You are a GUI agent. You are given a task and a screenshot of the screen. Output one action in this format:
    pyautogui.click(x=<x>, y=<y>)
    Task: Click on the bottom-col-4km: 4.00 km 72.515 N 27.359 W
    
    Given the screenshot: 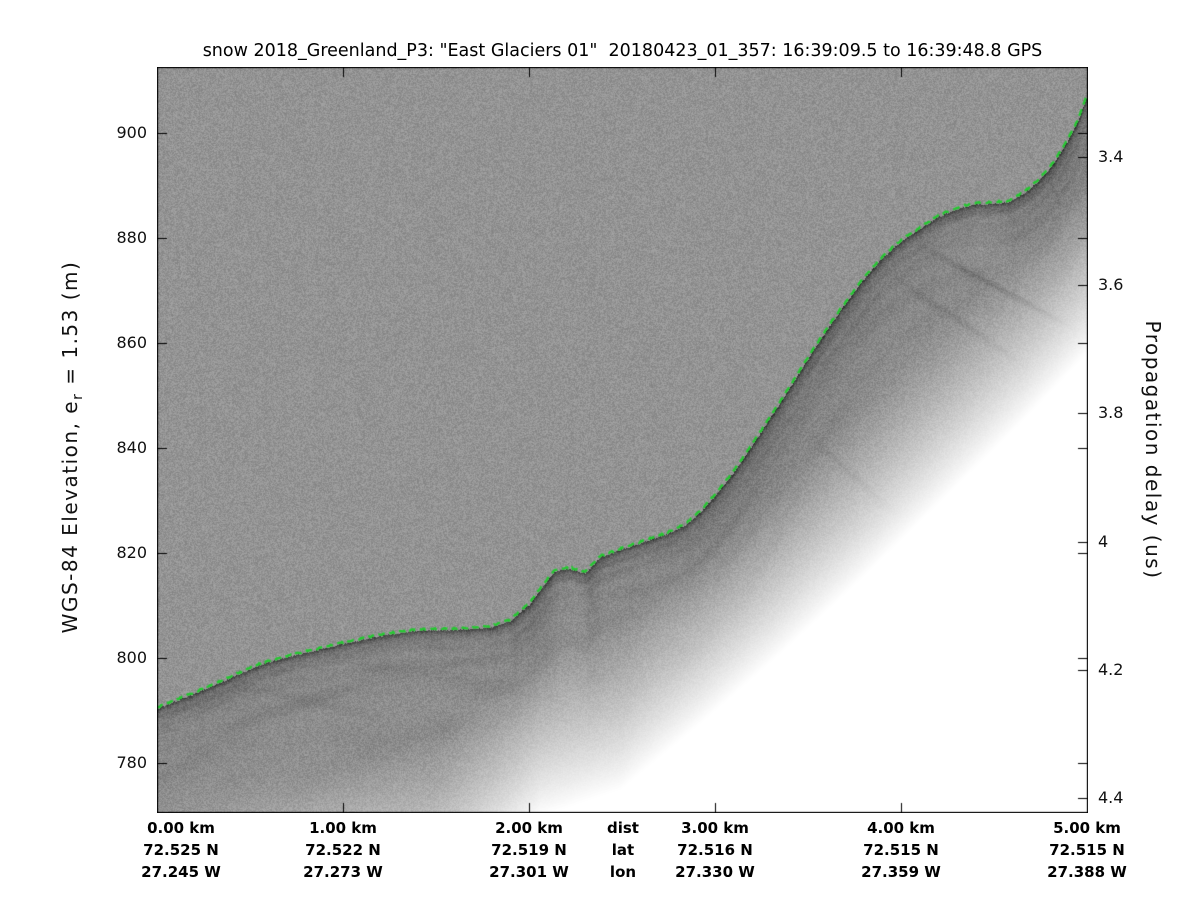 What is the action you would take?
    pyautogui.click(x=901, y=850)
    